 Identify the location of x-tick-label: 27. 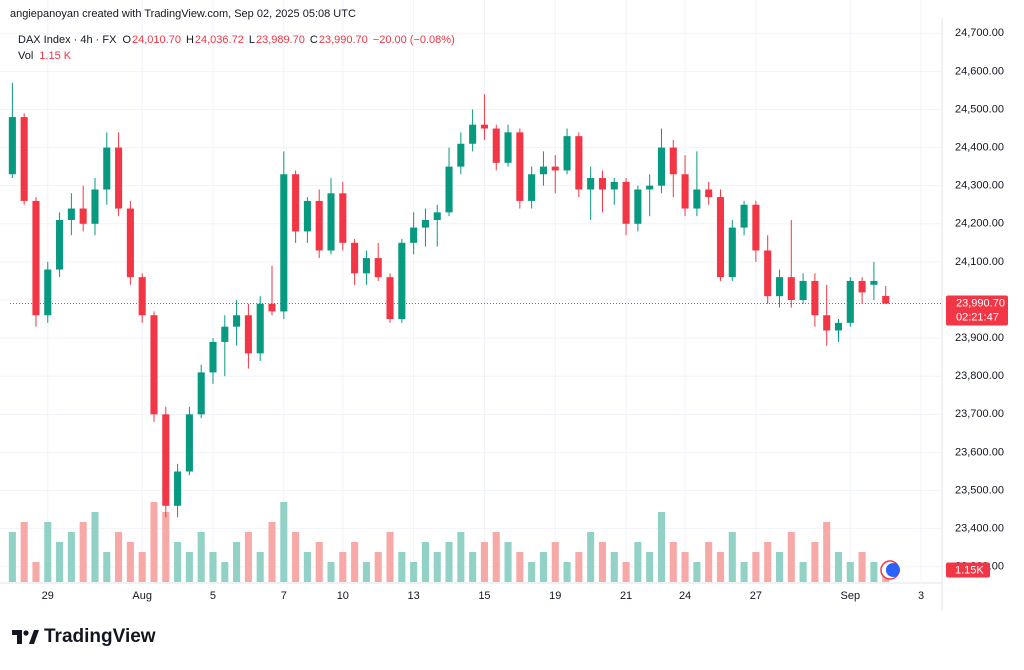
(756, 596).